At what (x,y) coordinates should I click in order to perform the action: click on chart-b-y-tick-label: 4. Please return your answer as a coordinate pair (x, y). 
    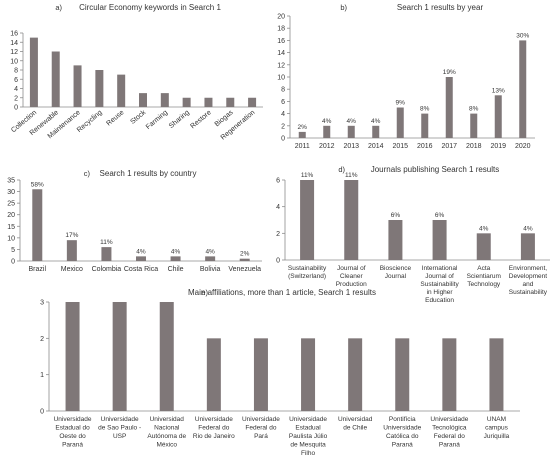
    Looking at the image, I should click on (283, 114).